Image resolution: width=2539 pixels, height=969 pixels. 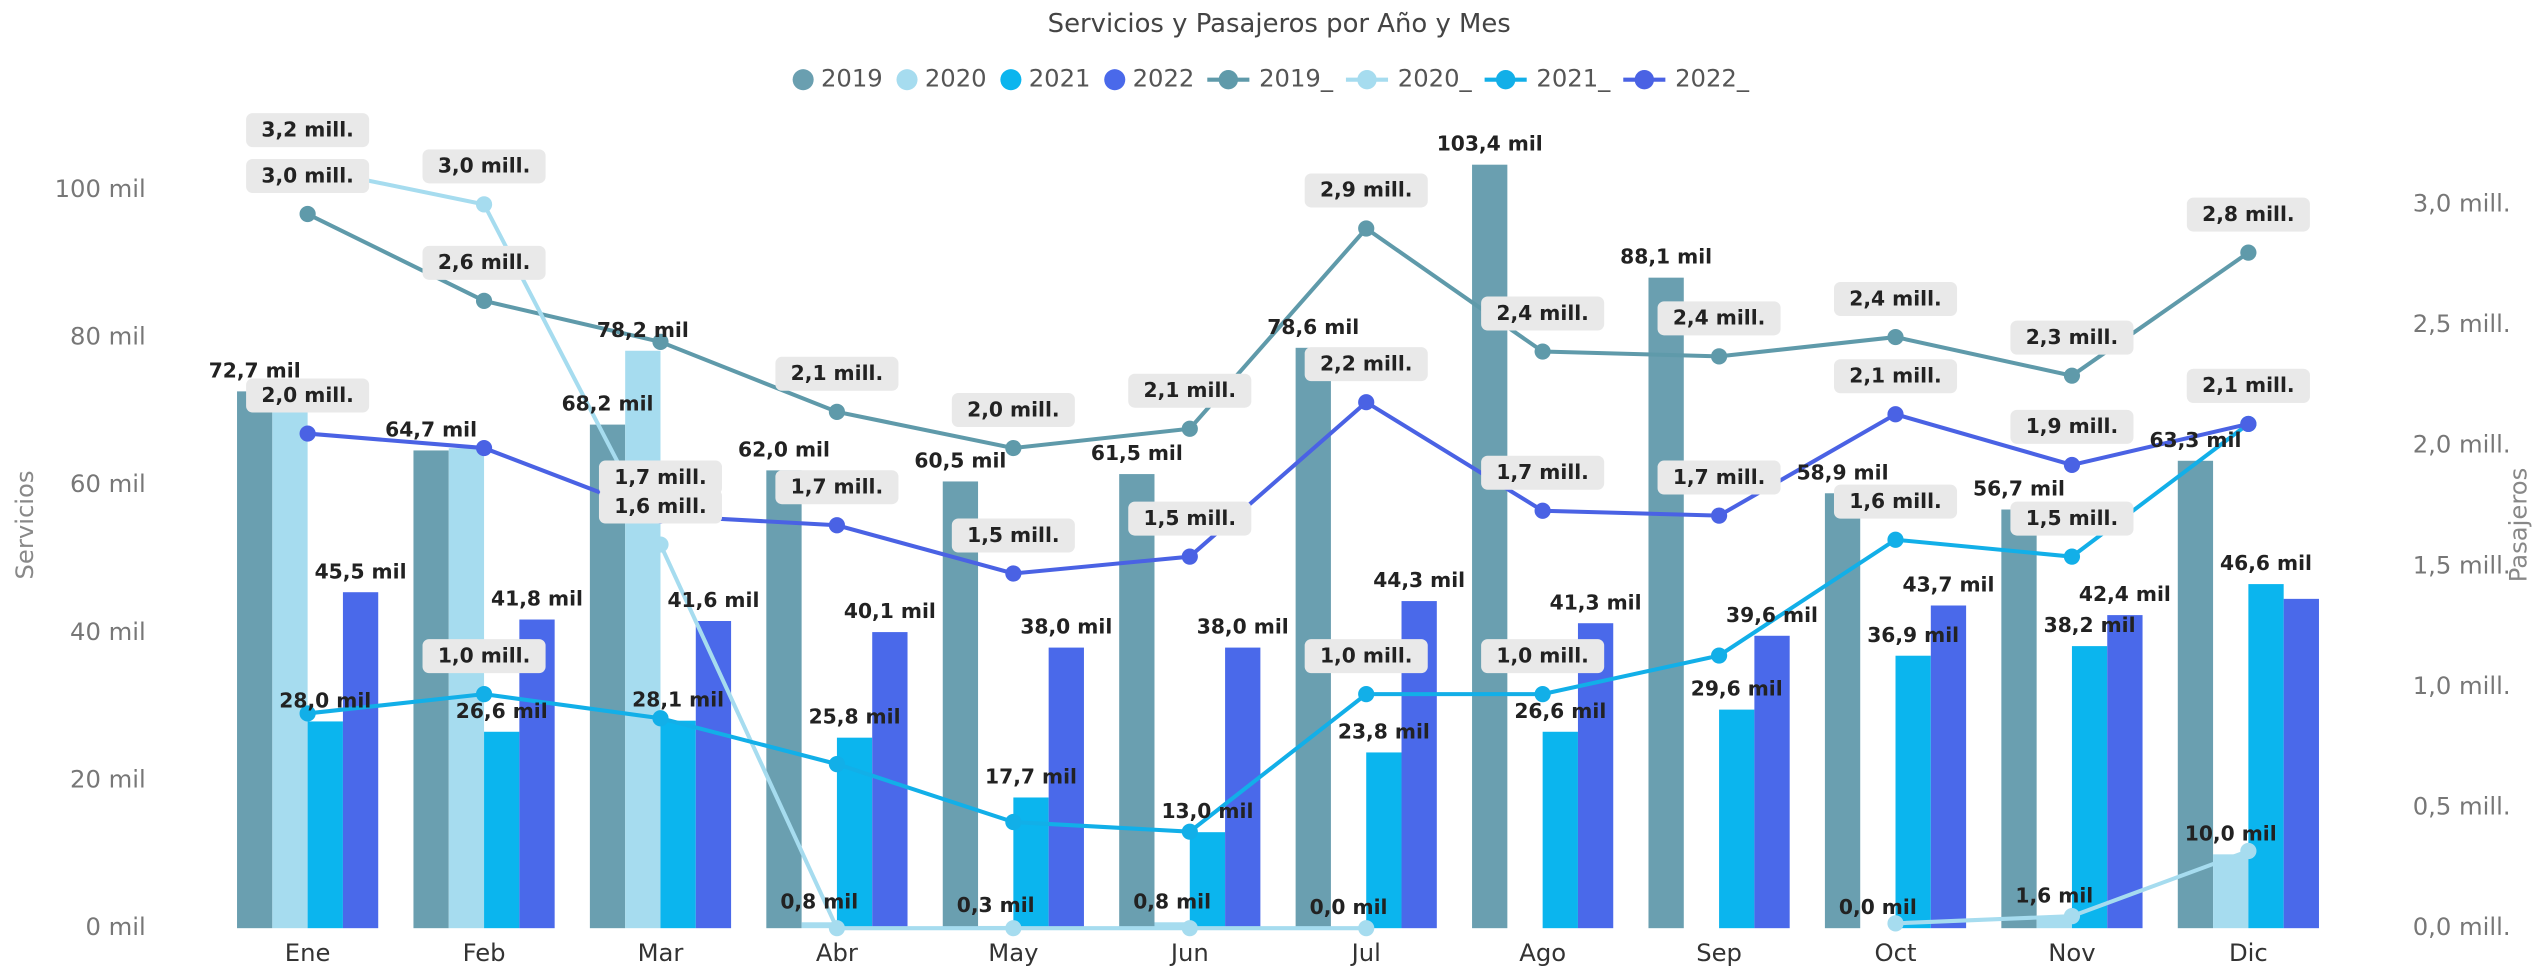 I want to click on legend-label: 2021, so click(x=1060, y=78).